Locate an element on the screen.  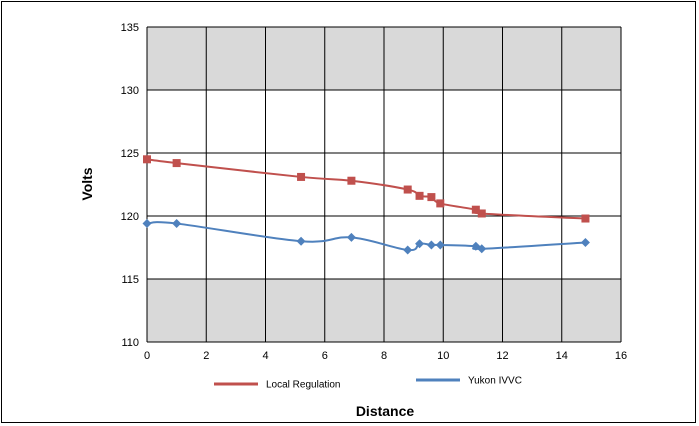
y-tick-label: 115 is located at coordinates (130, 280).